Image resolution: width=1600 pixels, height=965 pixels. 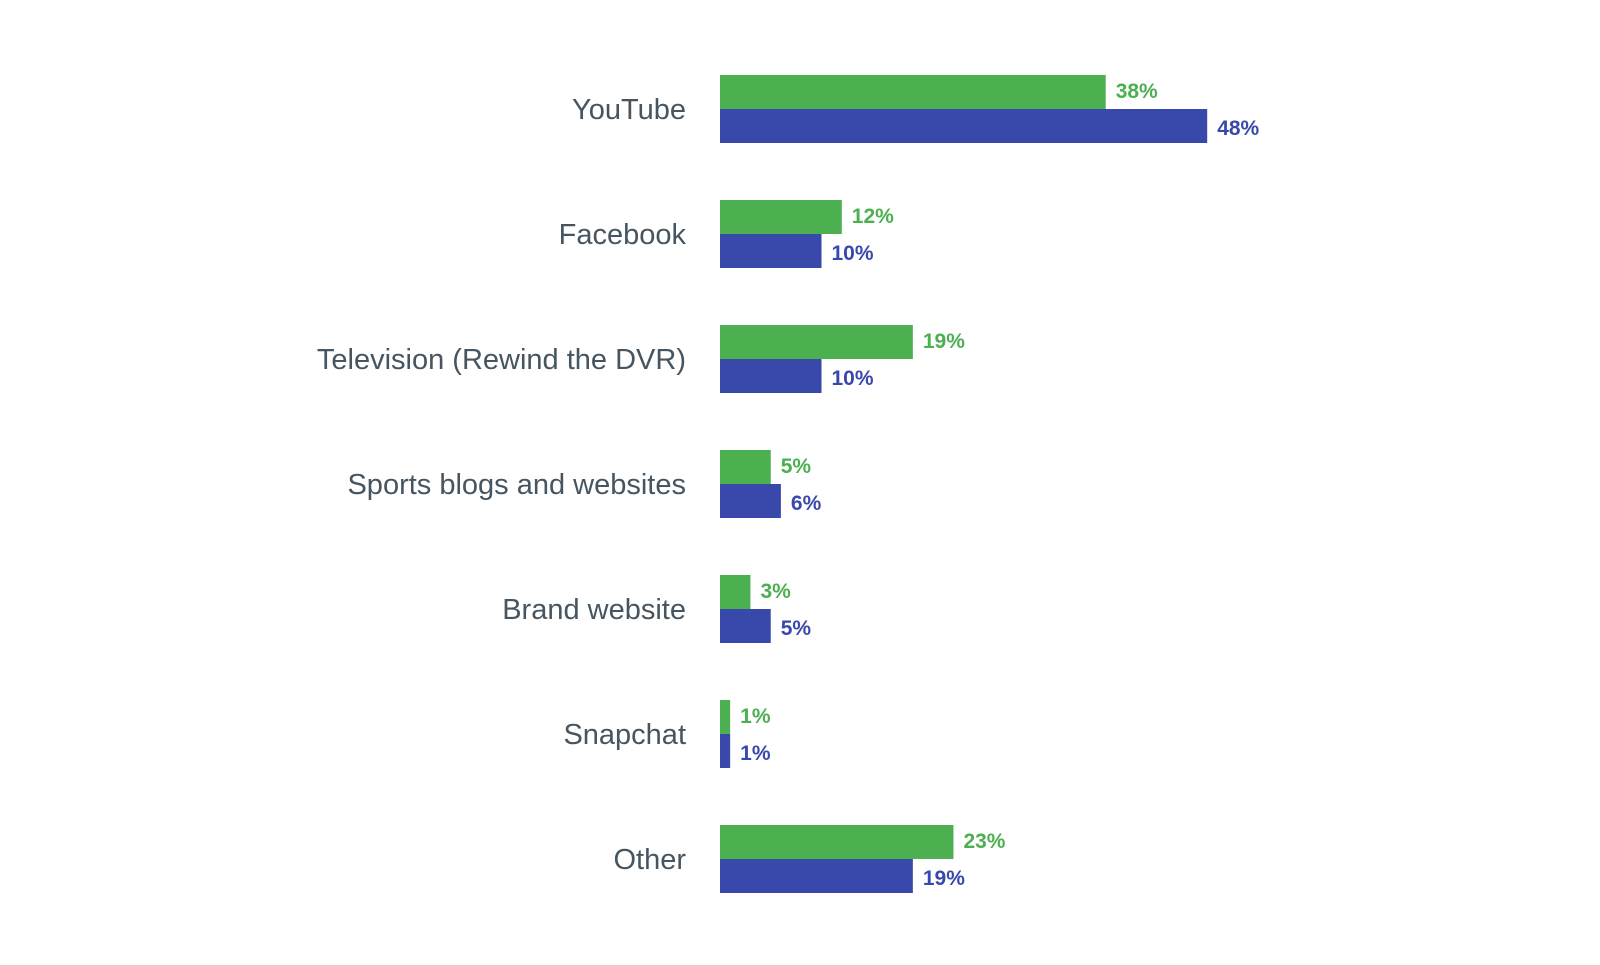 What do you see at coordinates (1238, 128) in the screenshot?
I see `data-label-series-2: 48%` at bounding box center [1238, 128].